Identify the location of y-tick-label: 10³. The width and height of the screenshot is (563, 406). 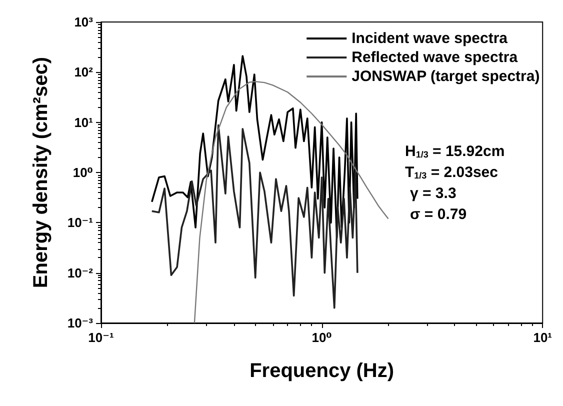
(84, 22).